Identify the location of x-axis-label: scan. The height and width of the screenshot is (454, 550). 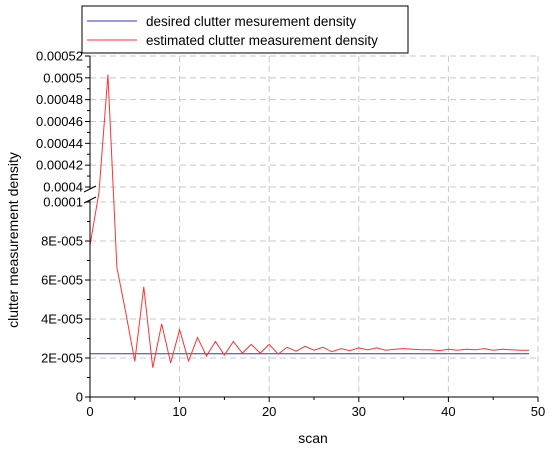
(313, 438).